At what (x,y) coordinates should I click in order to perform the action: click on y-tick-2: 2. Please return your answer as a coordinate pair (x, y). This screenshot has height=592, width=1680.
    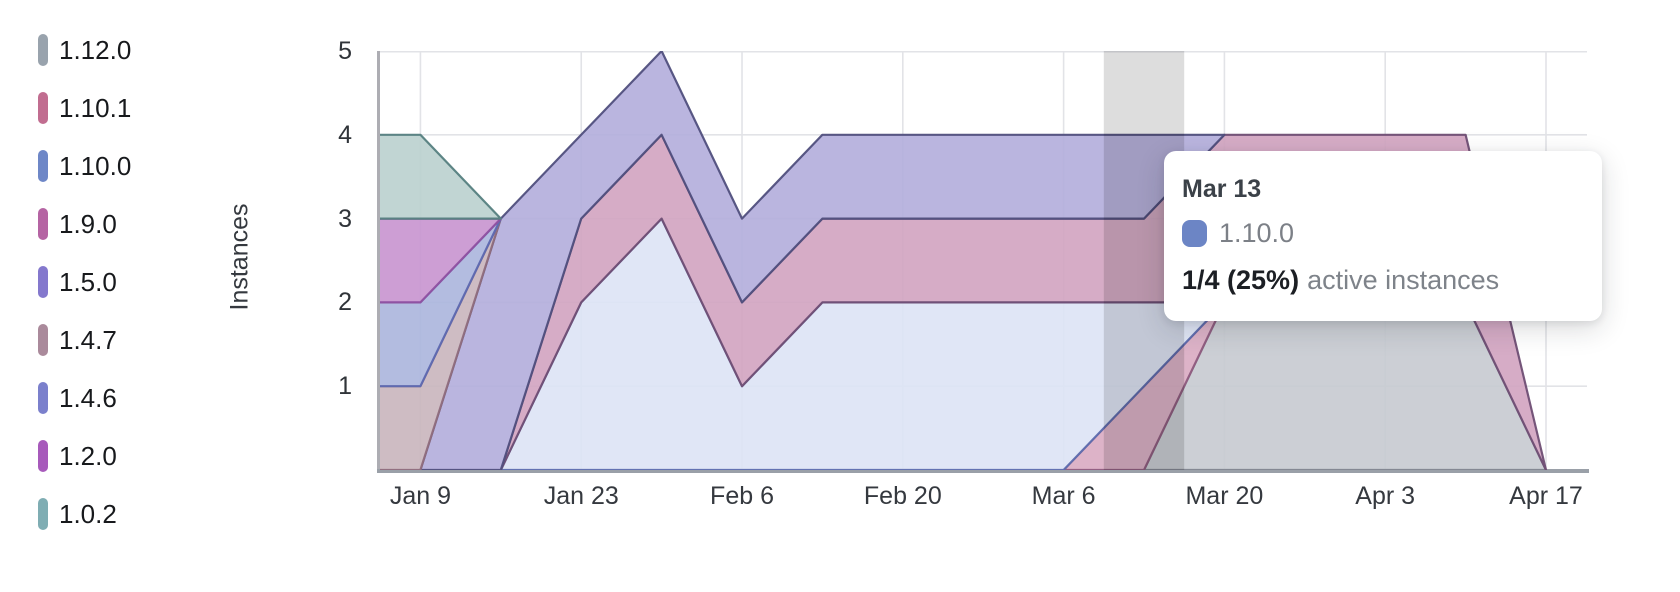
    Looking at the image, I should click on (345, 302).